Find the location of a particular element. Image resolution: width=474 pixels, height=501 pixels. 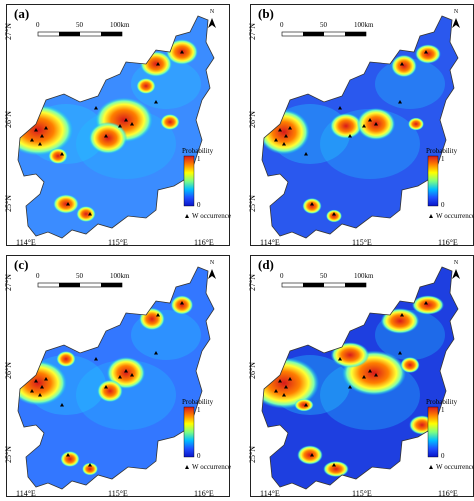

legend-max-label: 1 is located at coordinates (443, 410).